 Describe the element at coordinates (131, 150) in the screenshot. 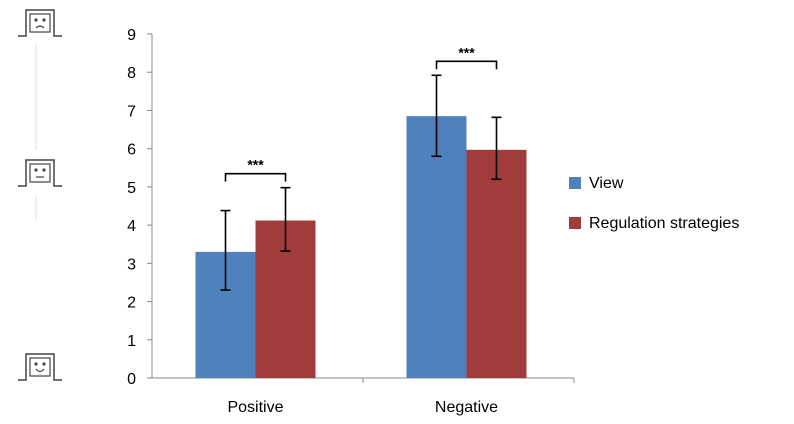

I see `y-tick-label: 6` at that location.